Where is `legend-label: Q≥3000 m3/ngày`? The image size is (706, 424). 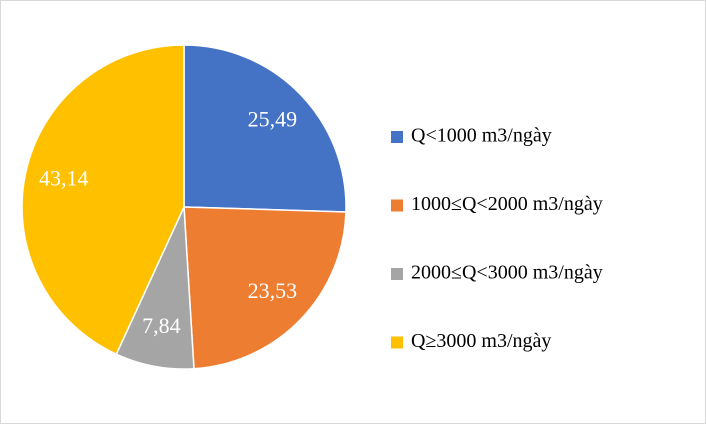 legend-label: Q≥3000 m3/ngày is located at coordinates (481, 341).